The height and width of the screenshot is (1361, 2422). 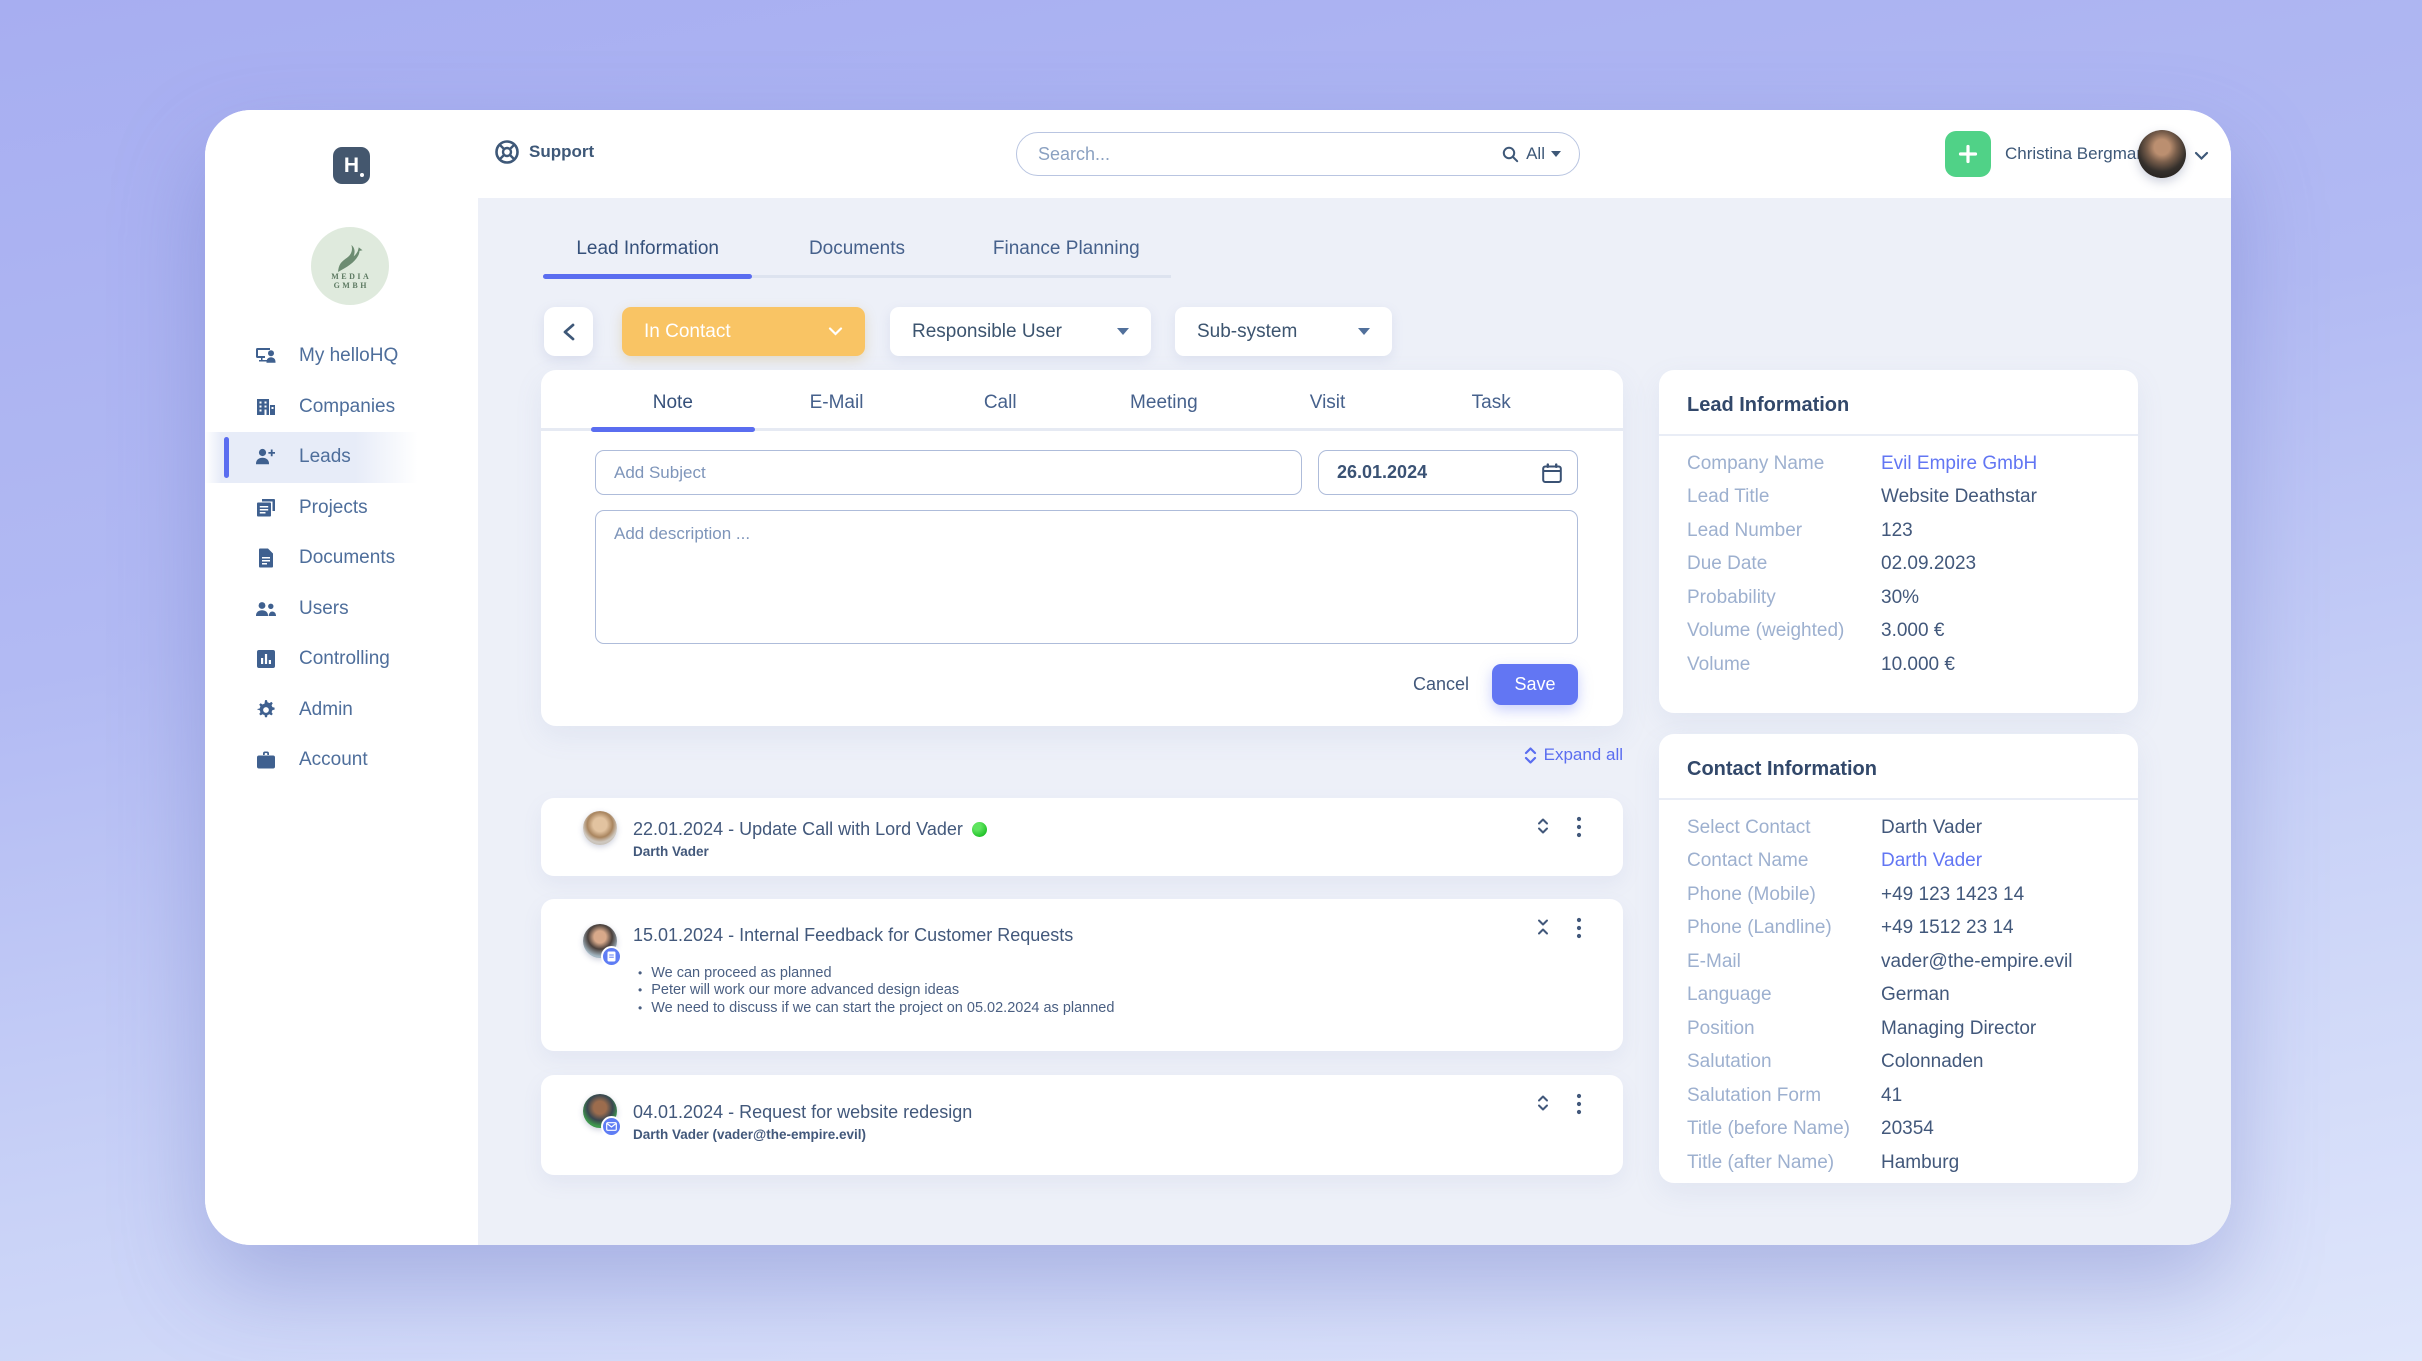 What do you see at coordinates (1247, 331) in the screenshot?
I see `subsystem-label: Sub-system` at bounding box center [1247, 331].